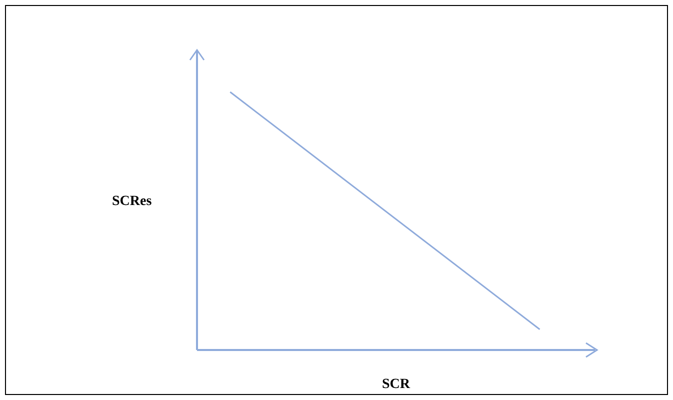 The height and width of the screenshot is (400, 673). Describe the element at coordinates (132, 201) in the screenshot. I see `y-axis-title: SCRes` at that location.